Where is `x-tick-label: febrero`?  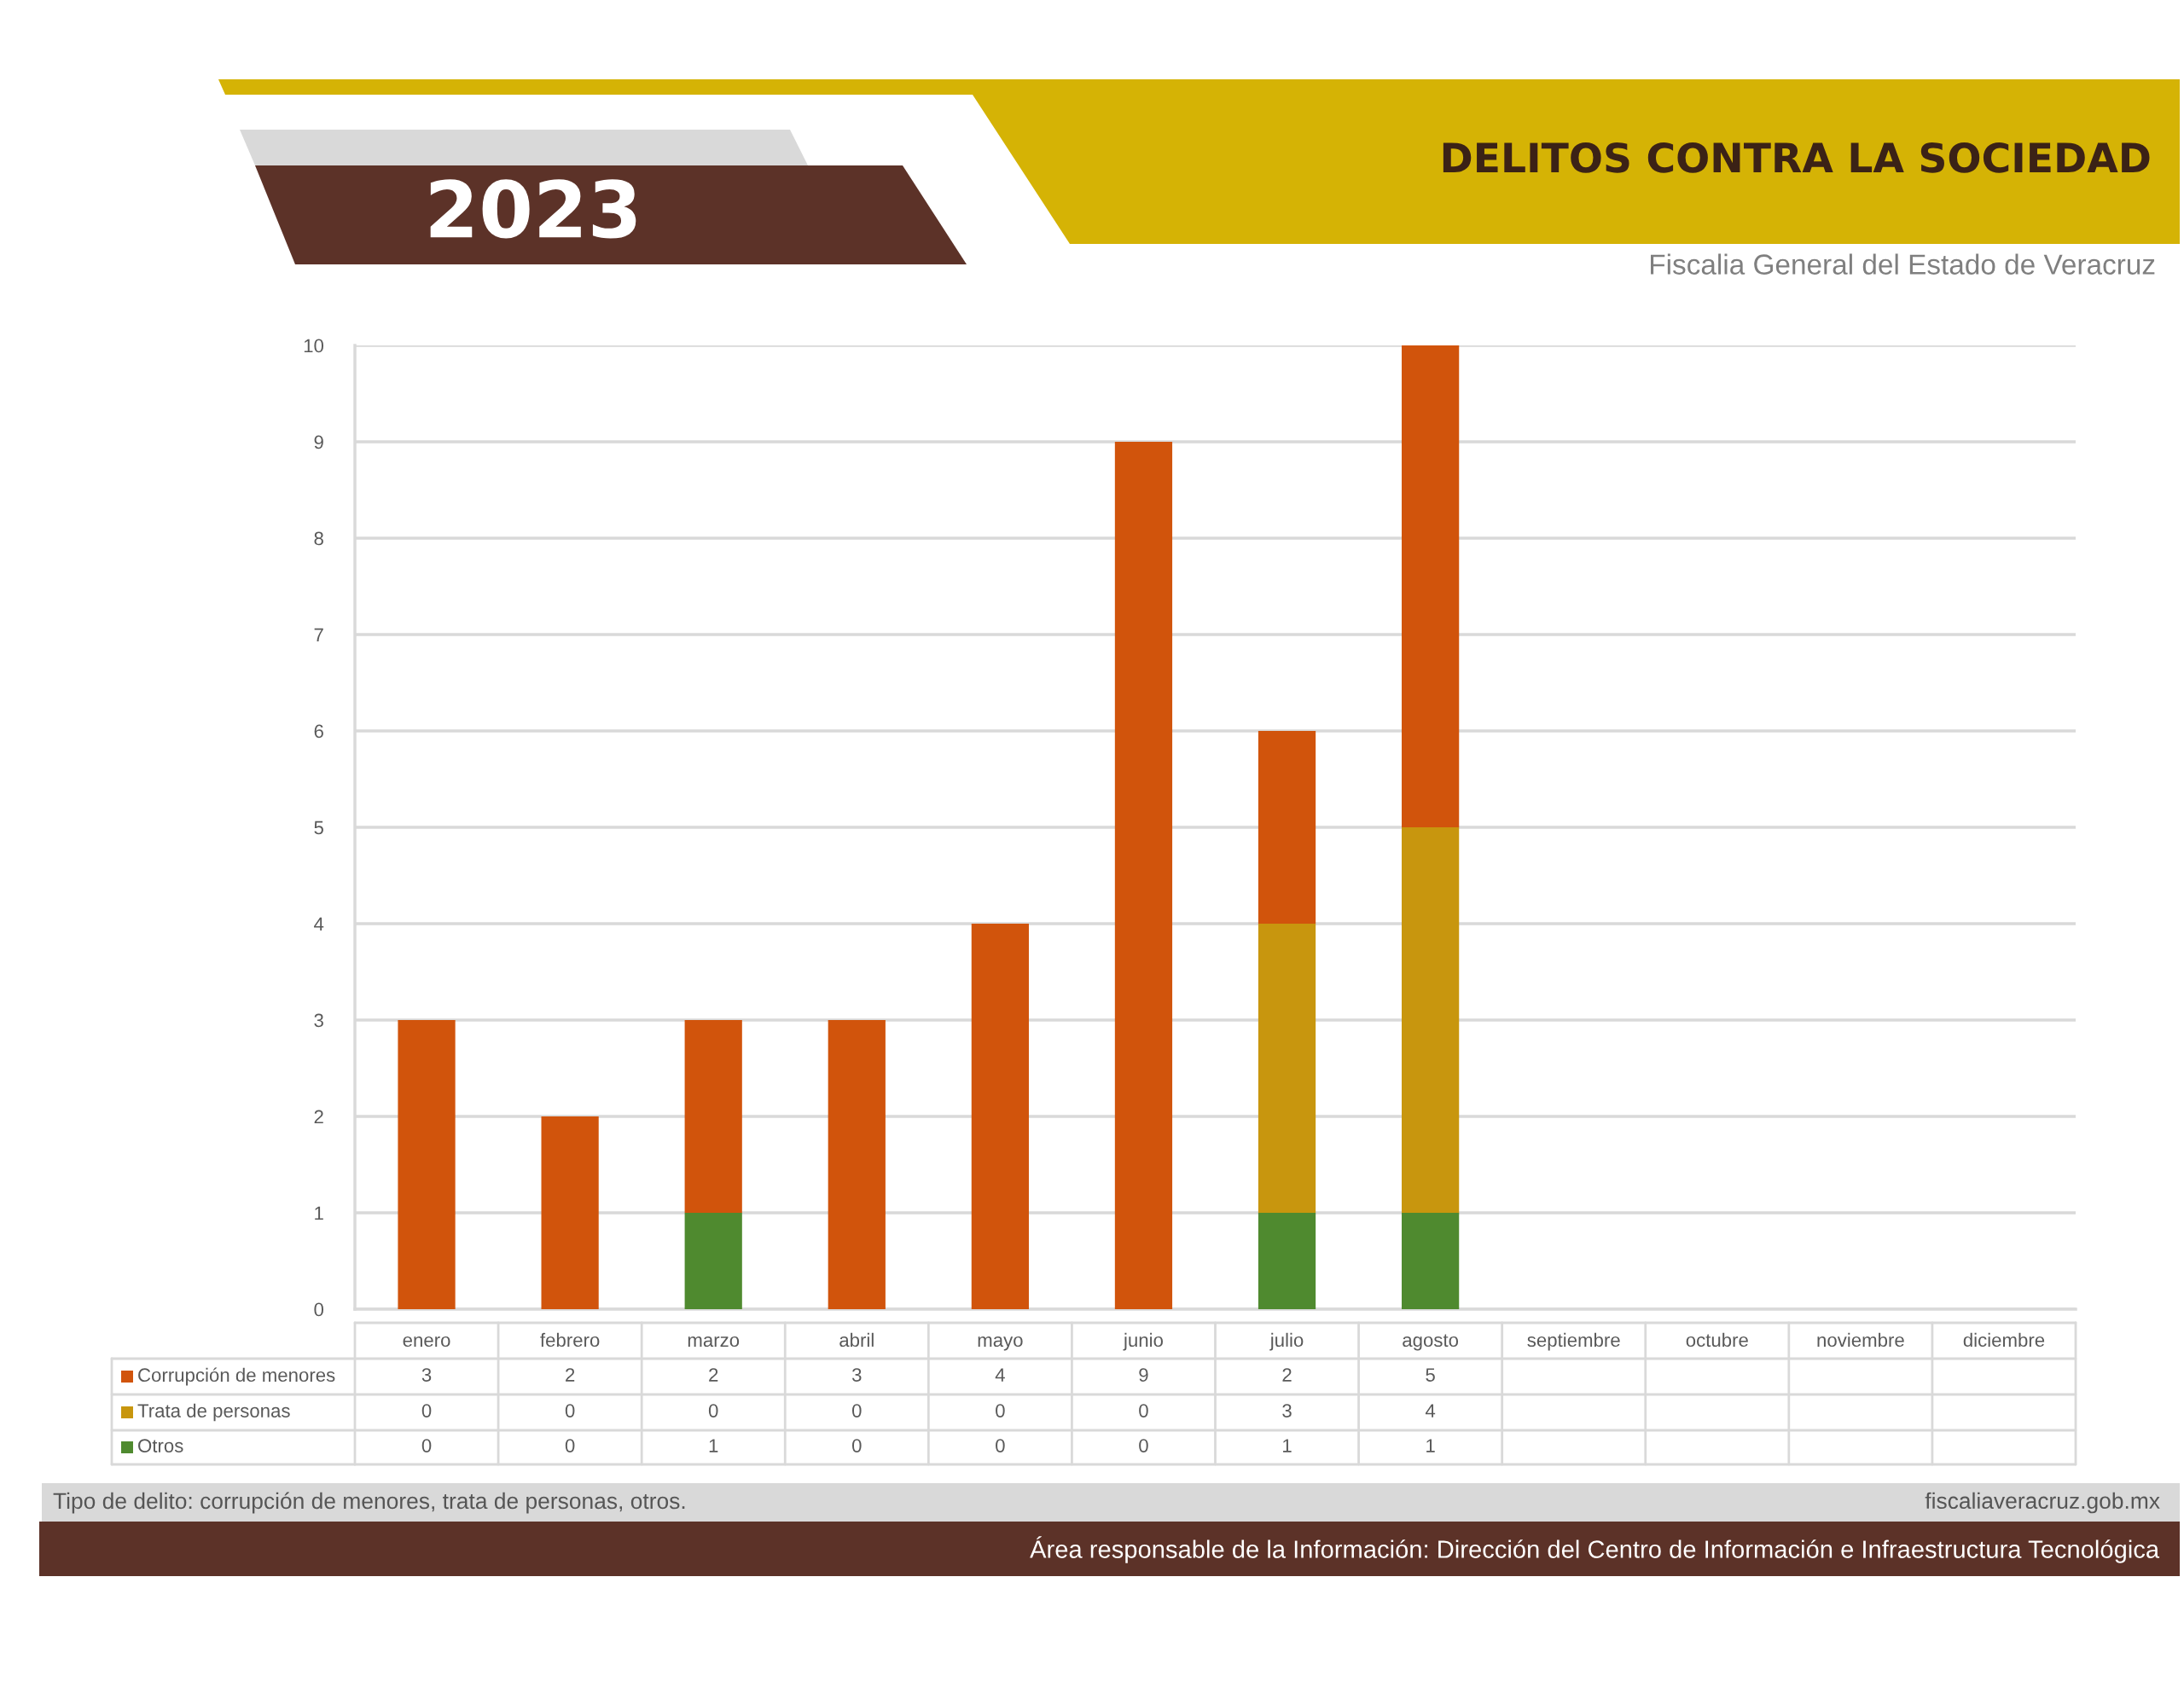 x-tick-label: febrero is located at coordinates (570, 1340).